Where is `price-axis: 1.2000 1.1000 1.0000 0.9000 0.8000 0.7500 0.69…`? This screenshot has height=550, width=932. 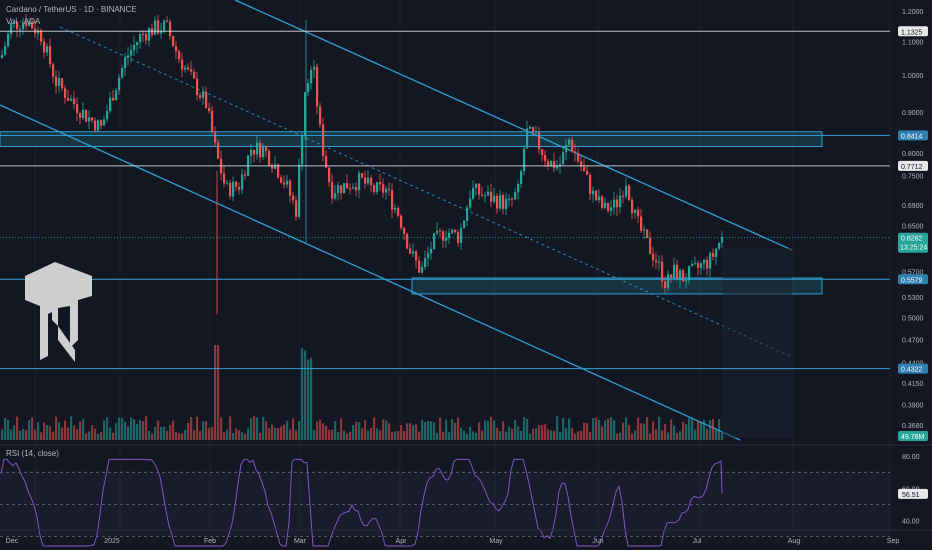
price-axis: 1.2000 1.1000 1.0000 0.9000 0.8000 0.7500 0.69… is located at coordinates (913, 267).